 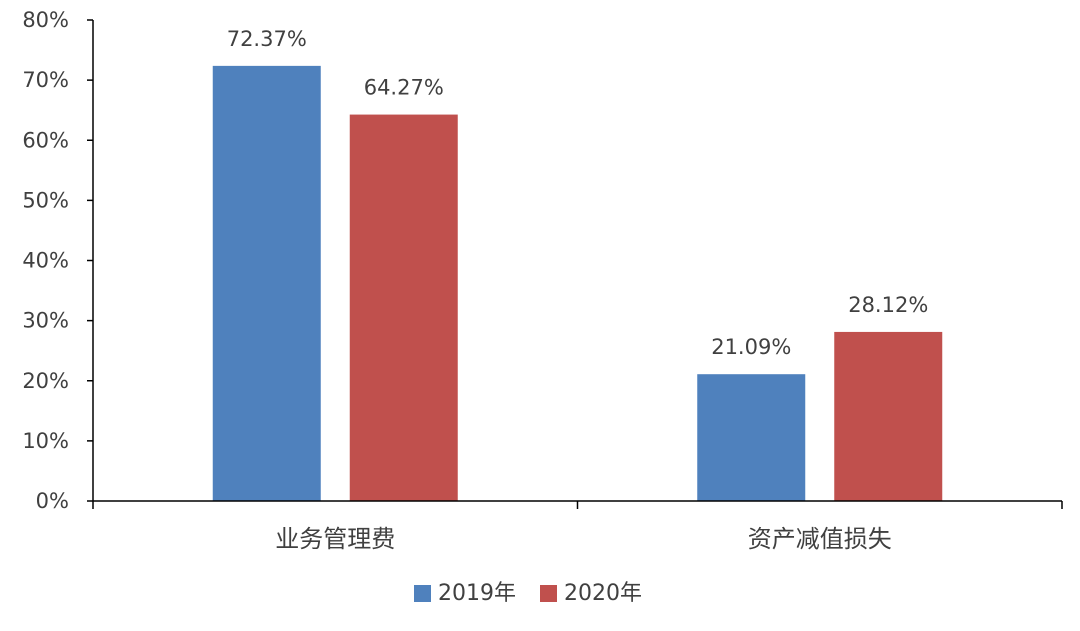 I want to click on y-tick-label: 10%, so click(x=45, y=441).